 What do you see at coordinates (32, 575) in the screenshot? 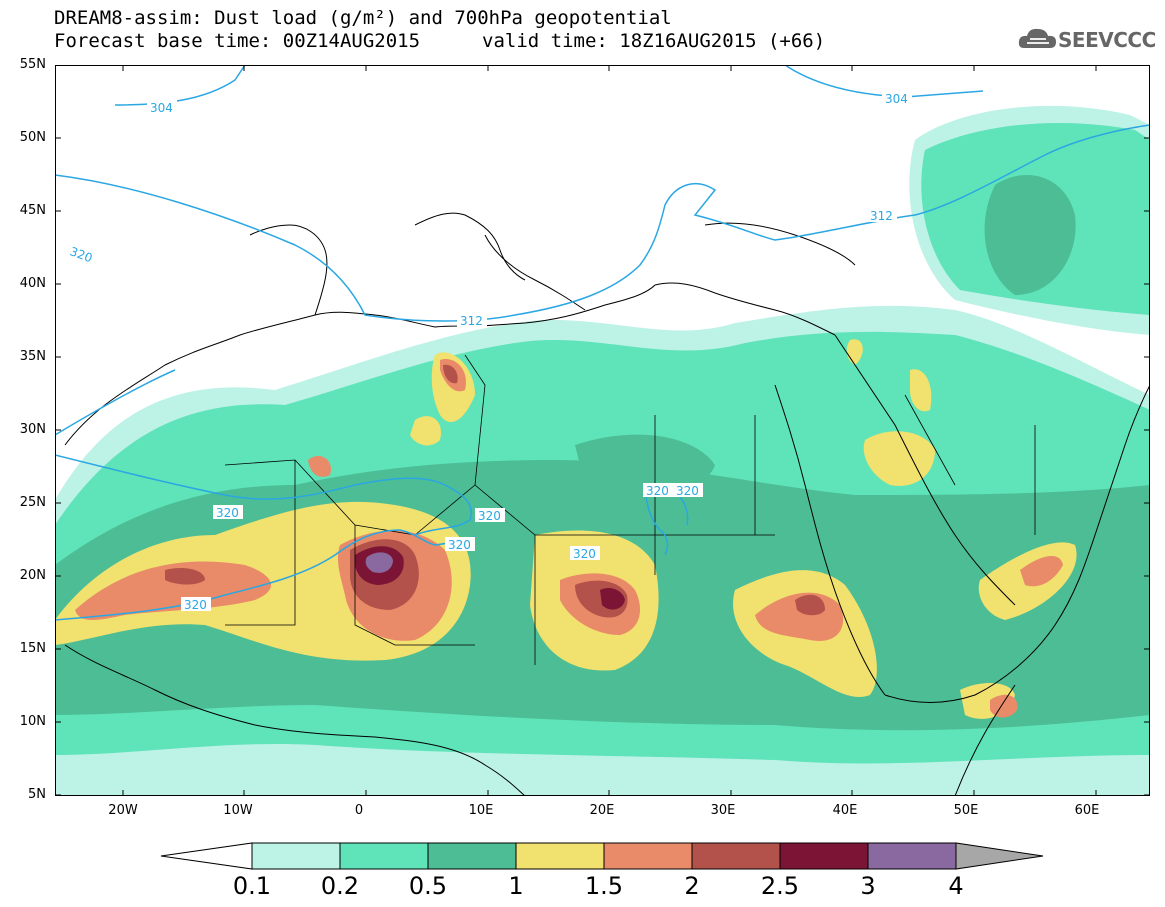
I see `lat-label-20n: 20N` at bounding box center [32, 575].